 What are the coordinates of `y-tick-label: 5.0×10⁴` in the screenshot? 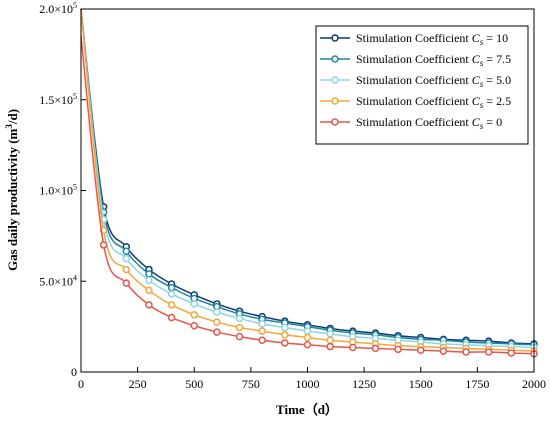 It's located at (58, 280).